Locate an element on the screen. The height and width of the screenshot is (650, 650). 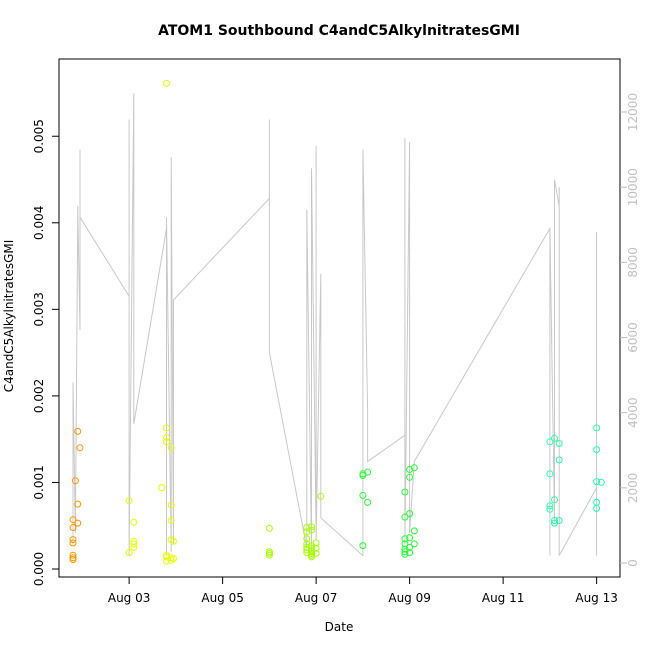
y-tick-label-3: 0.003 is located at coordinates (39, 309).